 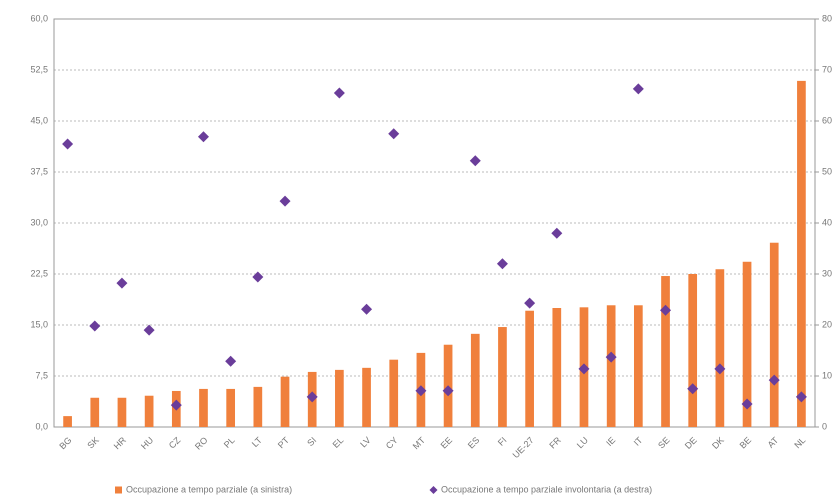 I want to click on y2-tick-label: 60, so click(x=827, y=120).